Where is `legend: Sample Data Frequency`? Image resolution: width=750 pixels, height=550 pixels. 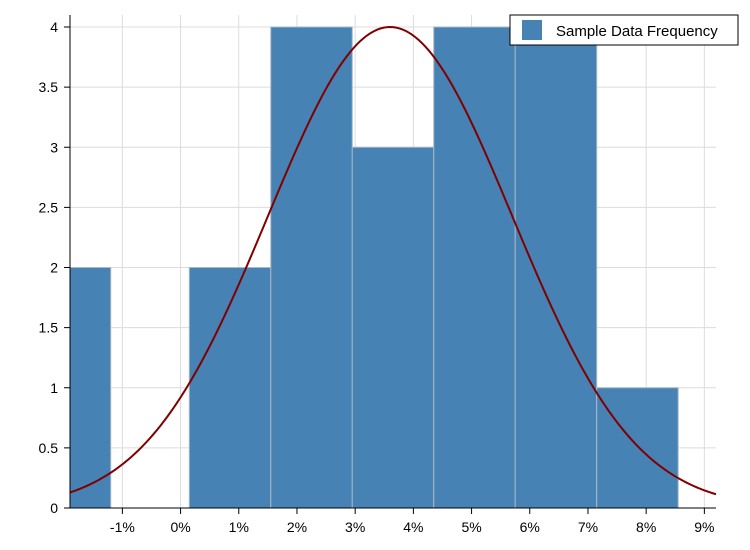
legend: Sample Data Frequency is located at coordinates (624, 30).